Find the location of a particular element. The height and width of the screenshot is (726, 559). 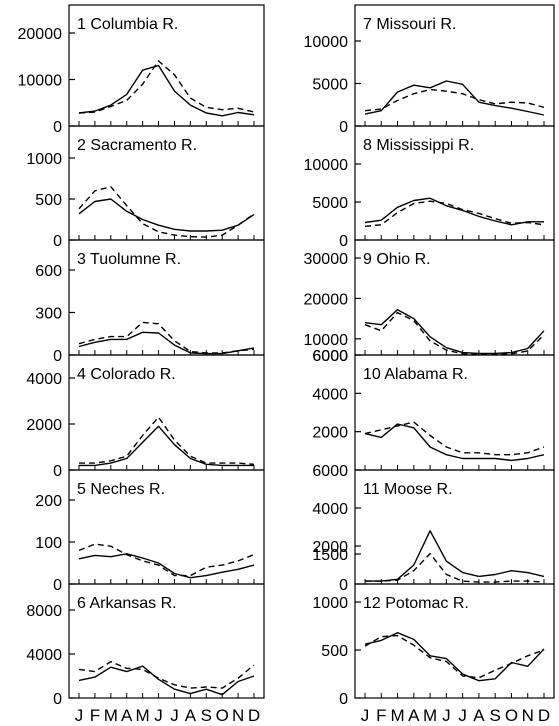

y-tick-label: 1500 is located at coordinates (330, 555).